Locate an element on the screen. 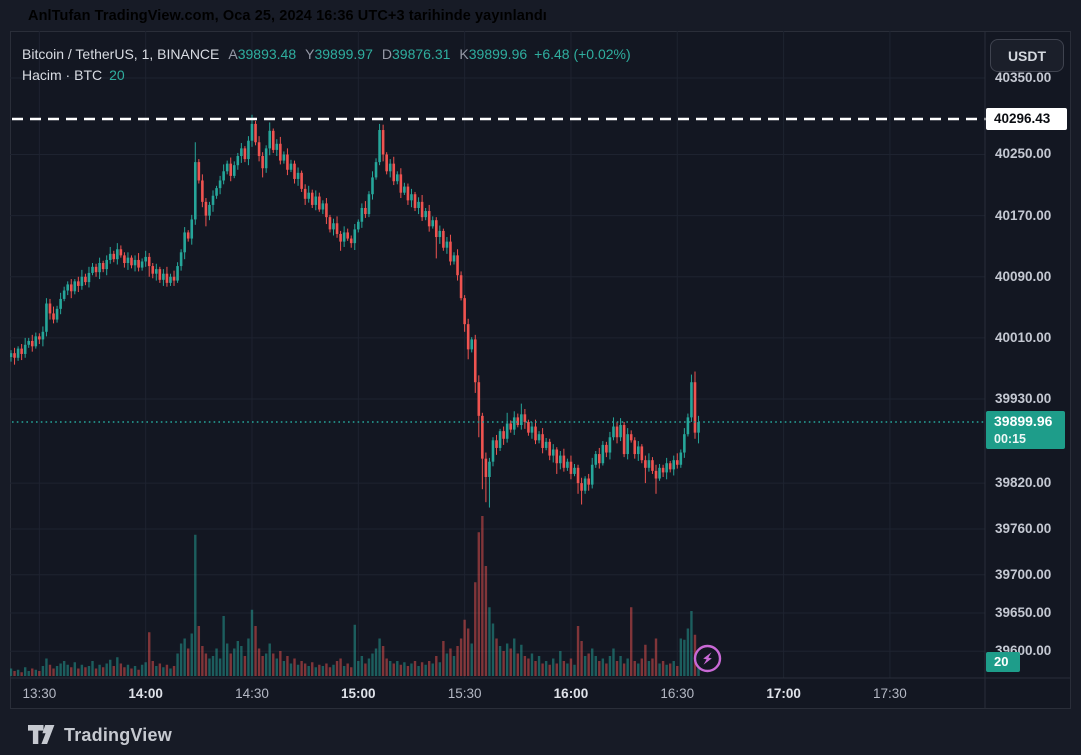 This screenshot has height=755, width=1081. time-tick-label: 14:30 is located at coordinates (252, 693).